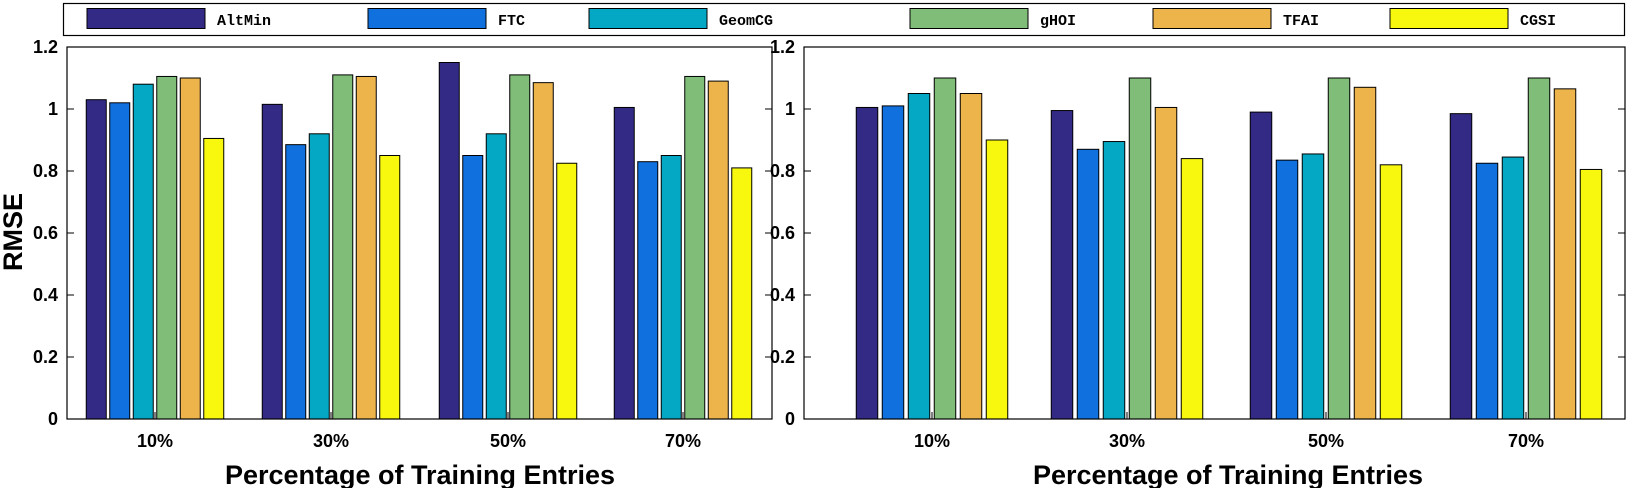 The image size is (1628, 488). I want to click on legend-item-ftc: FTC, so click(446, 19).